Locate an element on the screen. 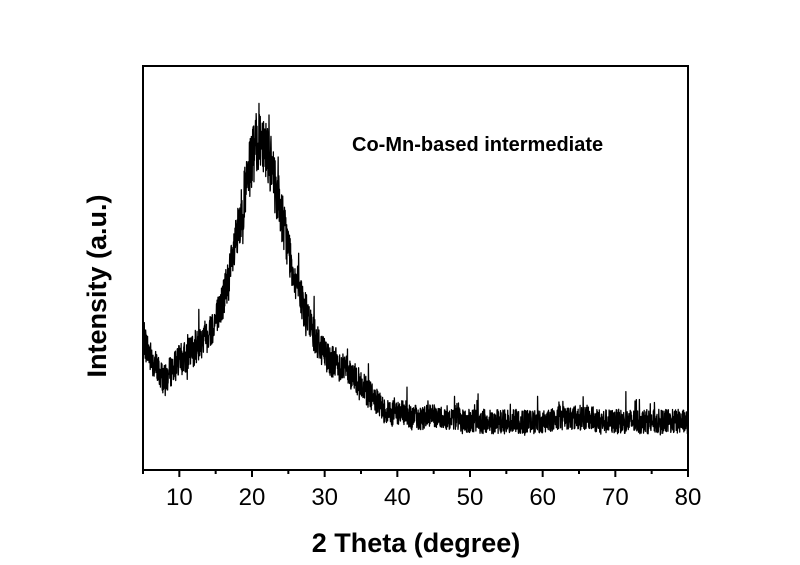  x-tick-label: 70 is located at coordinates (615, 497).